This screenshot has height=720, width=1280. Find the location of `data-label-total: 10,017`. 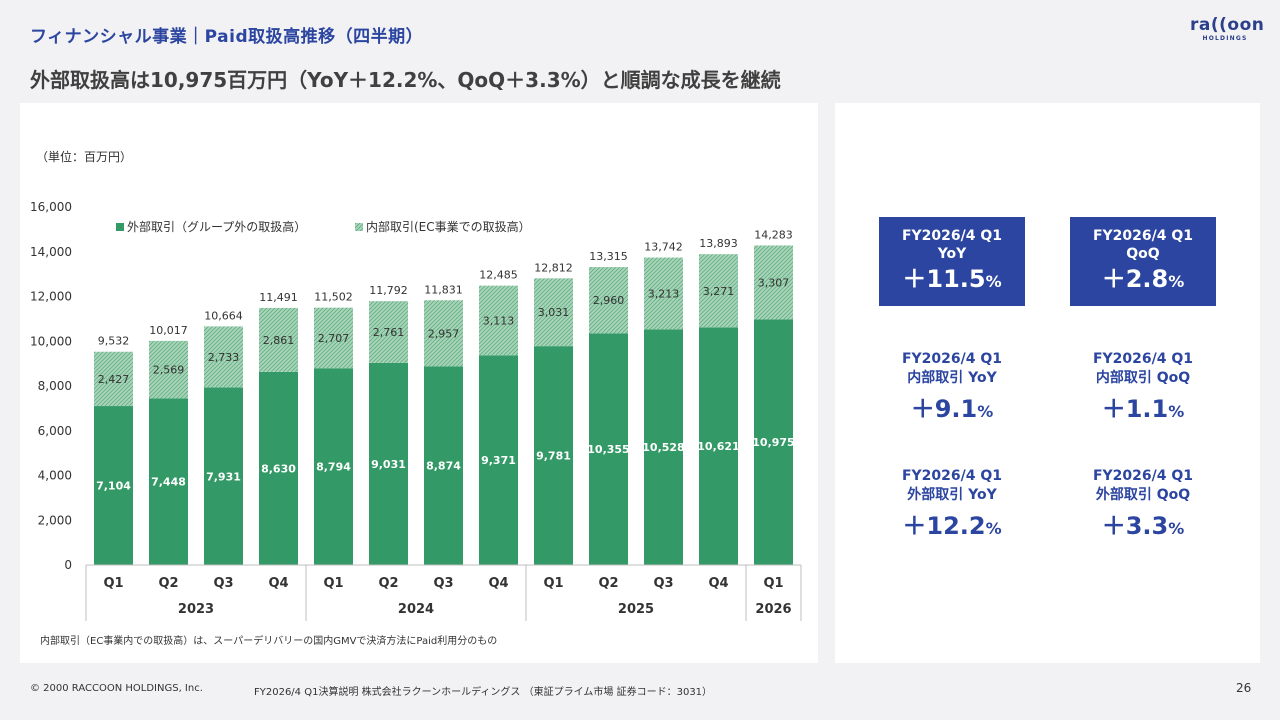

data-label-total: 10,017 is located at coordinates (168, 330).